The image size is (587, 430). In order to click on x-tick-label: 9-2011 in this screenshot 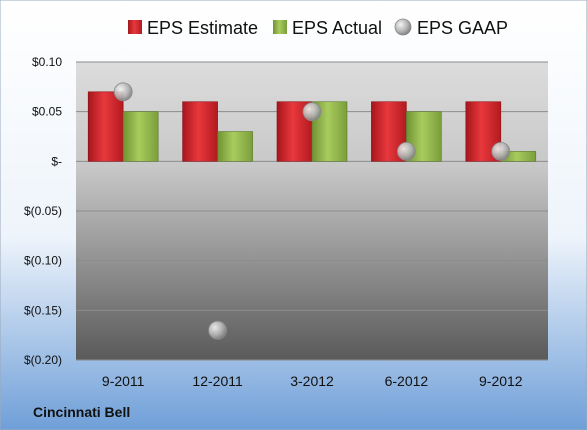, I will do `click(123, 381)`.